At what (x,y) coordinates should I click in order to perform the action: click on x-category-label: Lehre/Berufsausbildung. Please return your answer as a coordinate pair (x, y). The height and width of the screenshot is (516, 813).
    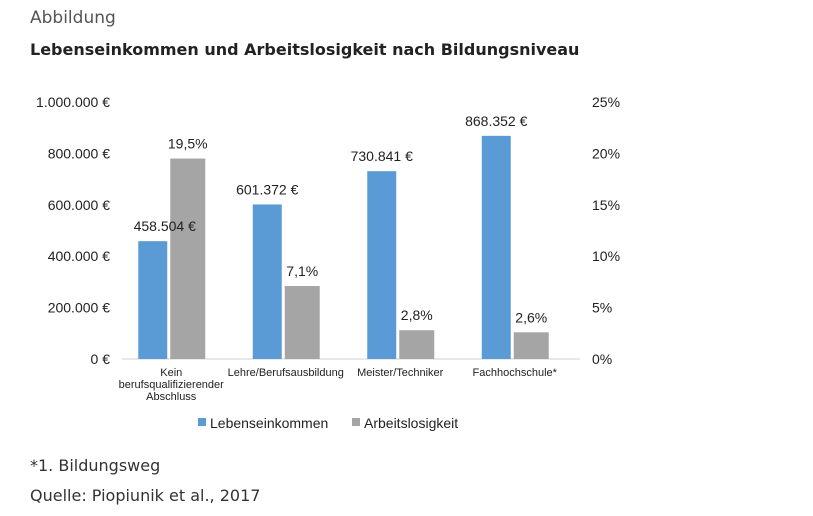
    Looking at the image, I should click on (286, 373).